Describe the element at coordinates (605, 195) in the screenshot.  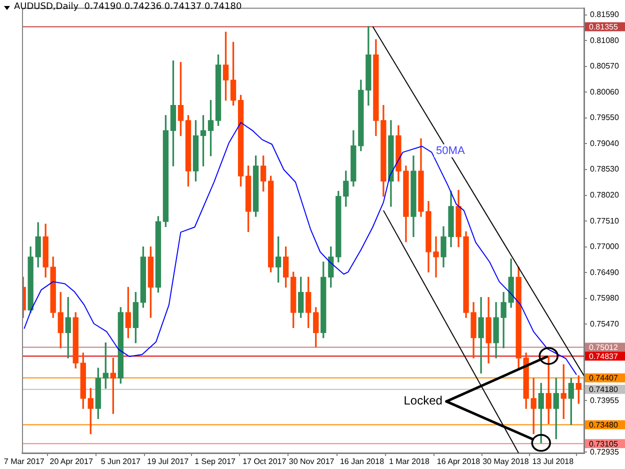
I see `y-tick-label: 0.78020` at that location.